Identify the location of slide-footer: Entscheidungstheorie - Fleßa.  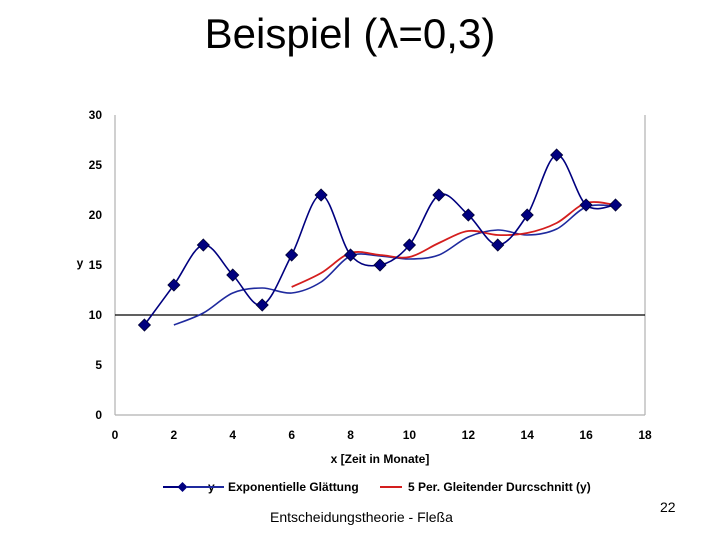
(361, 517).